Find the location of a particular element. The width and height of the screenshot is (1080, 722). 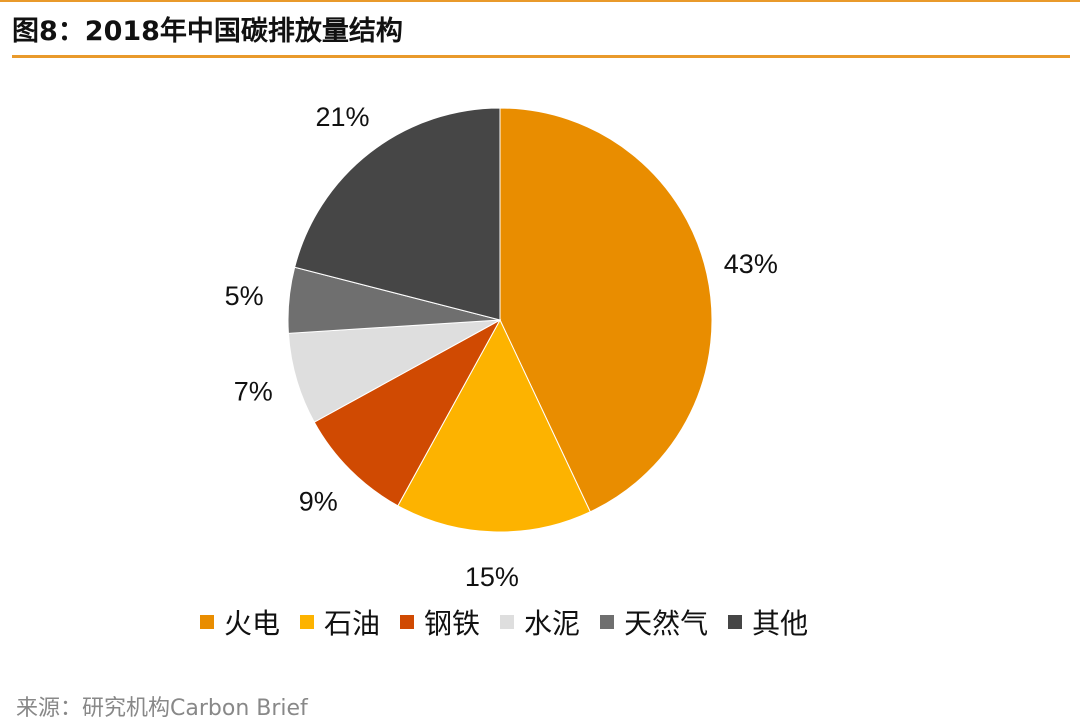

legend-item-3: 水泥 is located at coordinates (540, 622).